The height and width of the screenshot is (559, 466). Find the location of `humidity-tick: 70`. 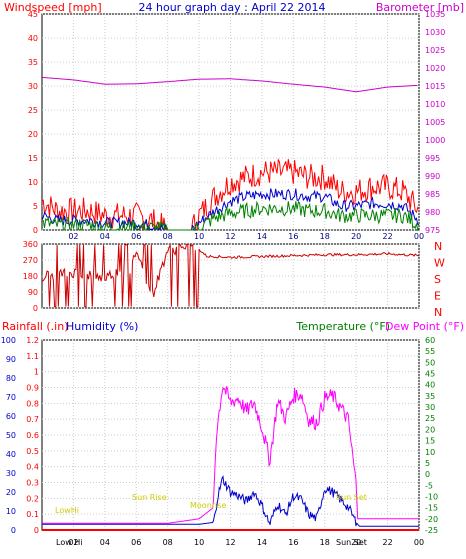

humidity-tick: 70 is located at coordinates (11, 397).